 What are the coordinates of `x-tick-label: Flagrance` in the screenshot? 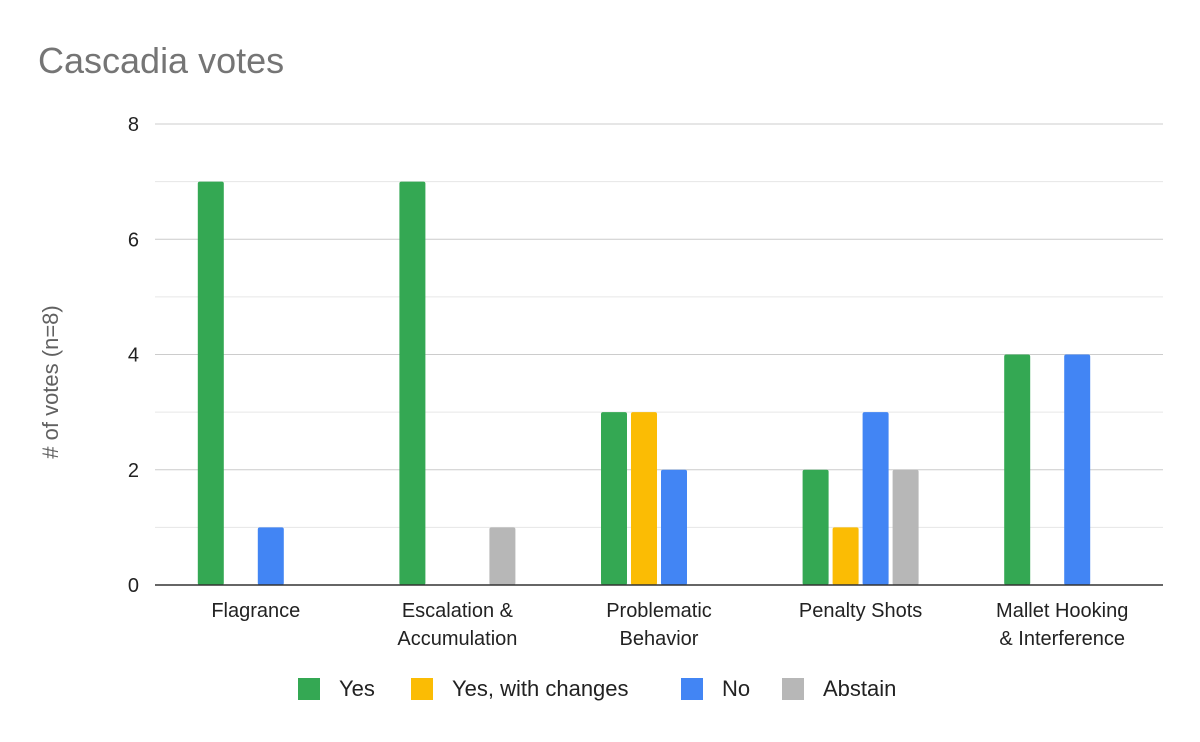 It's located at (255, 611).